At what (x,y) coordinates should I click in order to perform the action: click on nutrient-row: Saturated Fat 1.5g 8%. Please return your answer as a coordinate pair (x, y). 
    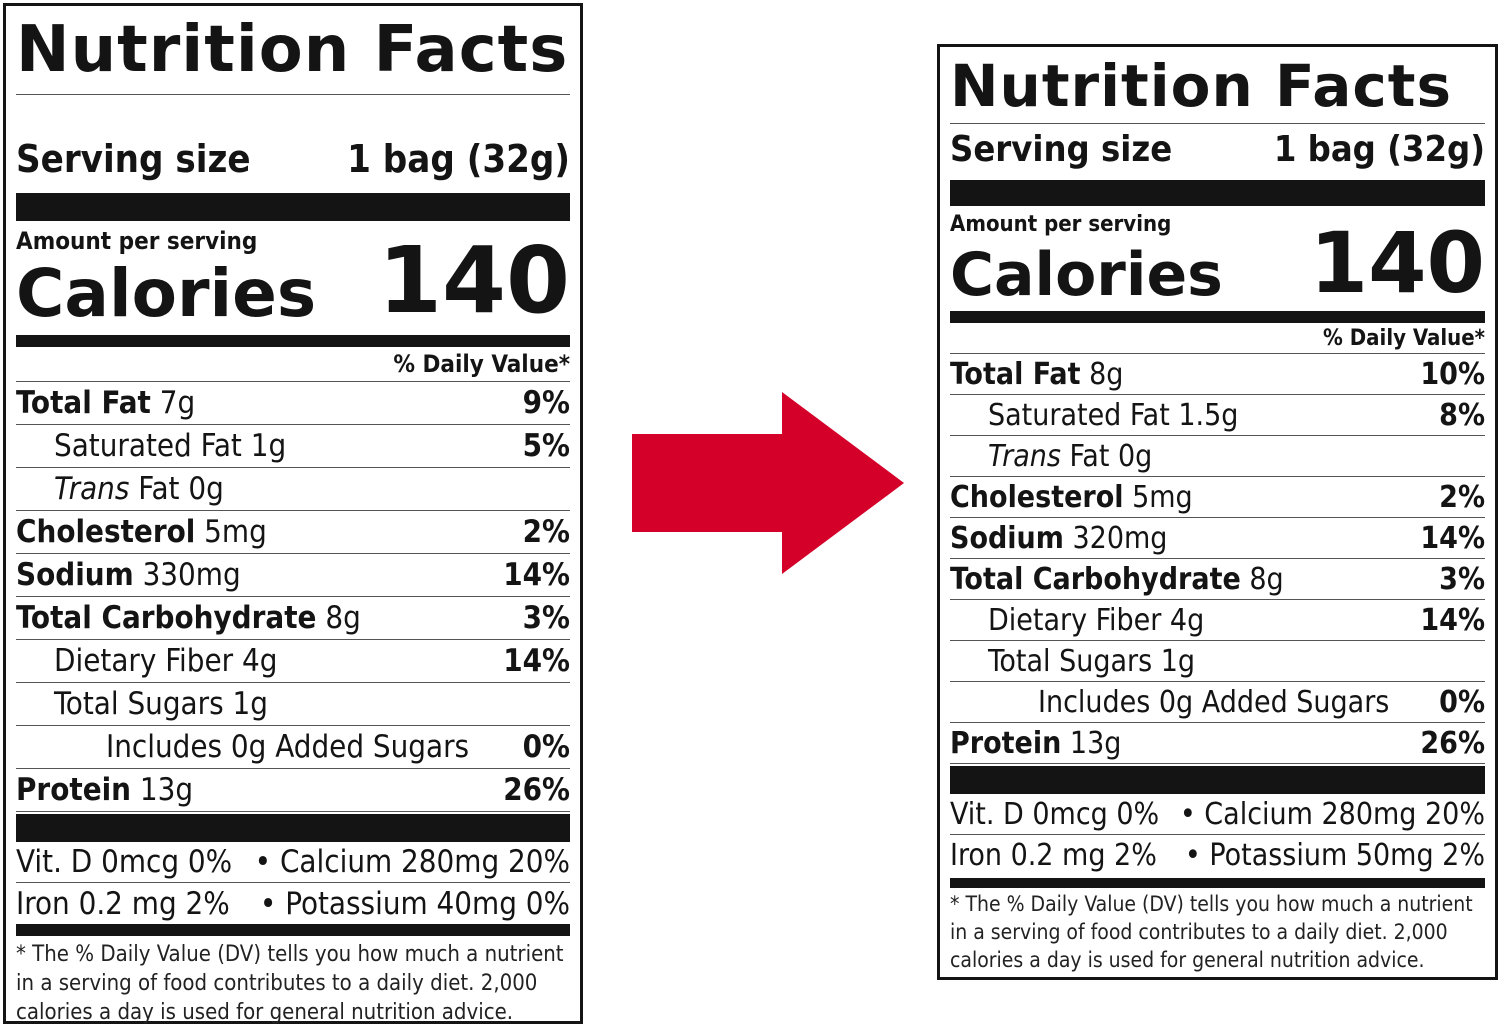
    Looking at the image, I should click on (1217, 415).